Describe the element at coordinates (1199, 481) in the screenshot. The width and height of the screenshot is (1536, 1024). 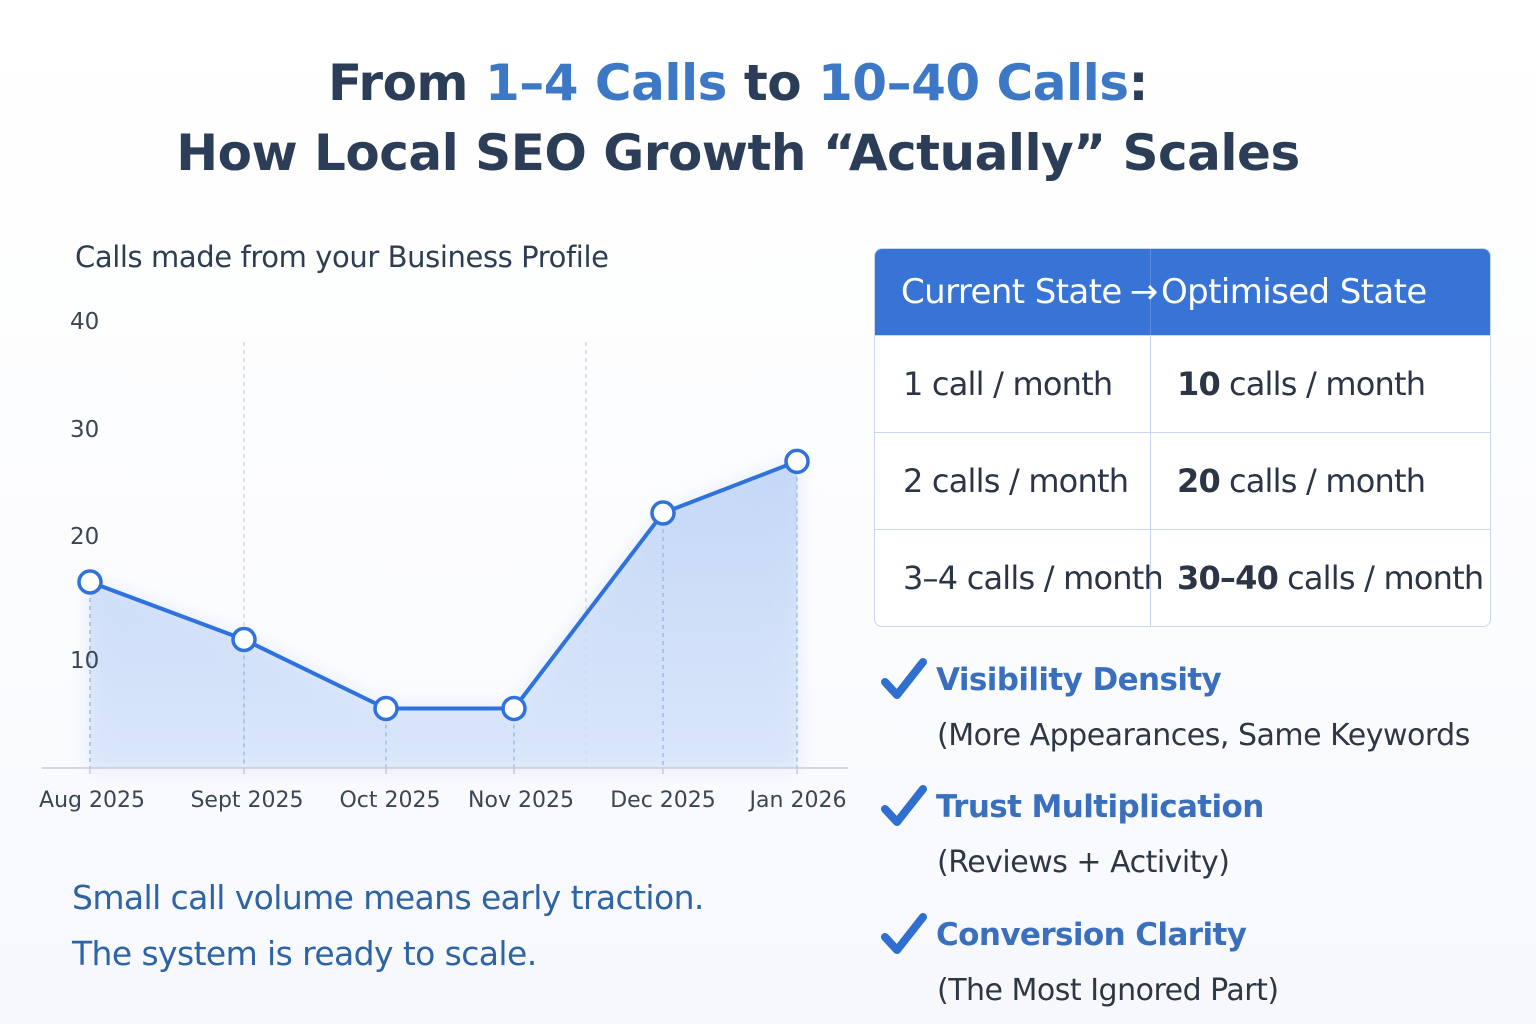
I see `optimised-number: 20` at that location.